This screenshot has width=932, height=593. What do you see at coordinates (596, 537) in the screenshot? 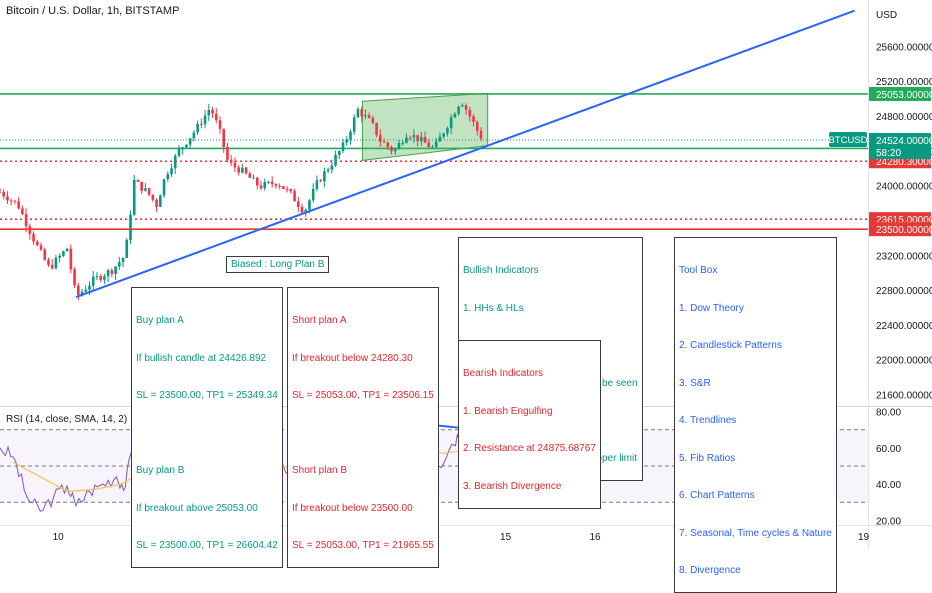
I see `time-tick-label: 16` at bounding box center [596, 537].